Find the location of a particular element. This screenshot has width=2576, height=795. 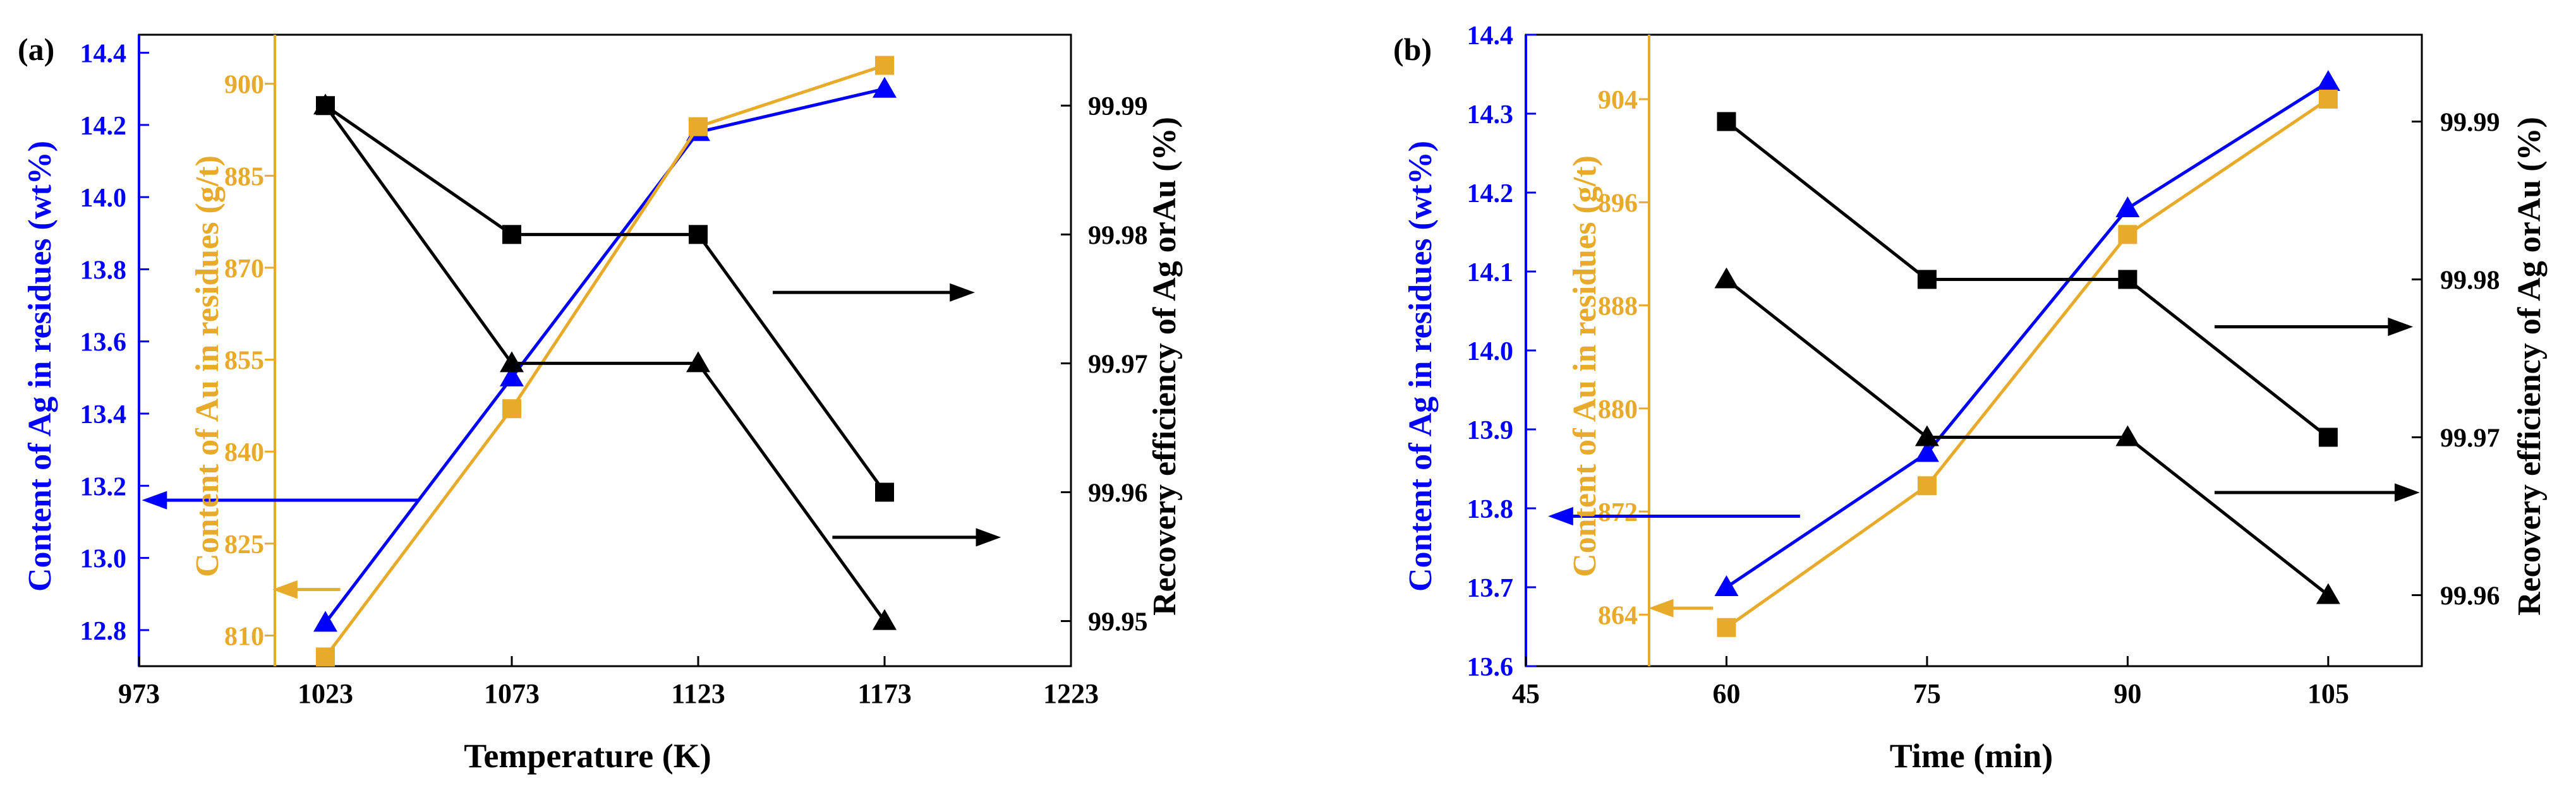

au-tick-label: 855 is located at coordinates (244, 361).